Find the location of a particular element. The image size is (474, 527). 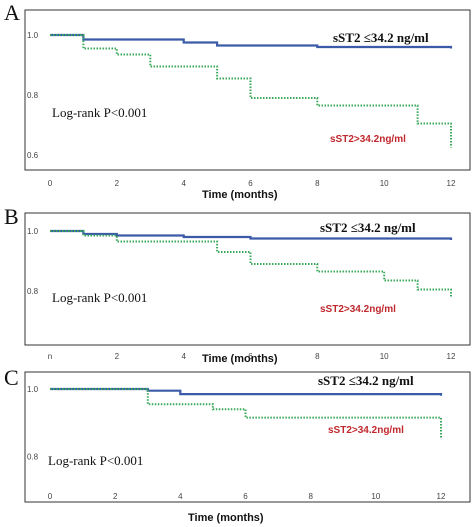

panel-b-x-tick-label: n is located at coordinates (50, 356).